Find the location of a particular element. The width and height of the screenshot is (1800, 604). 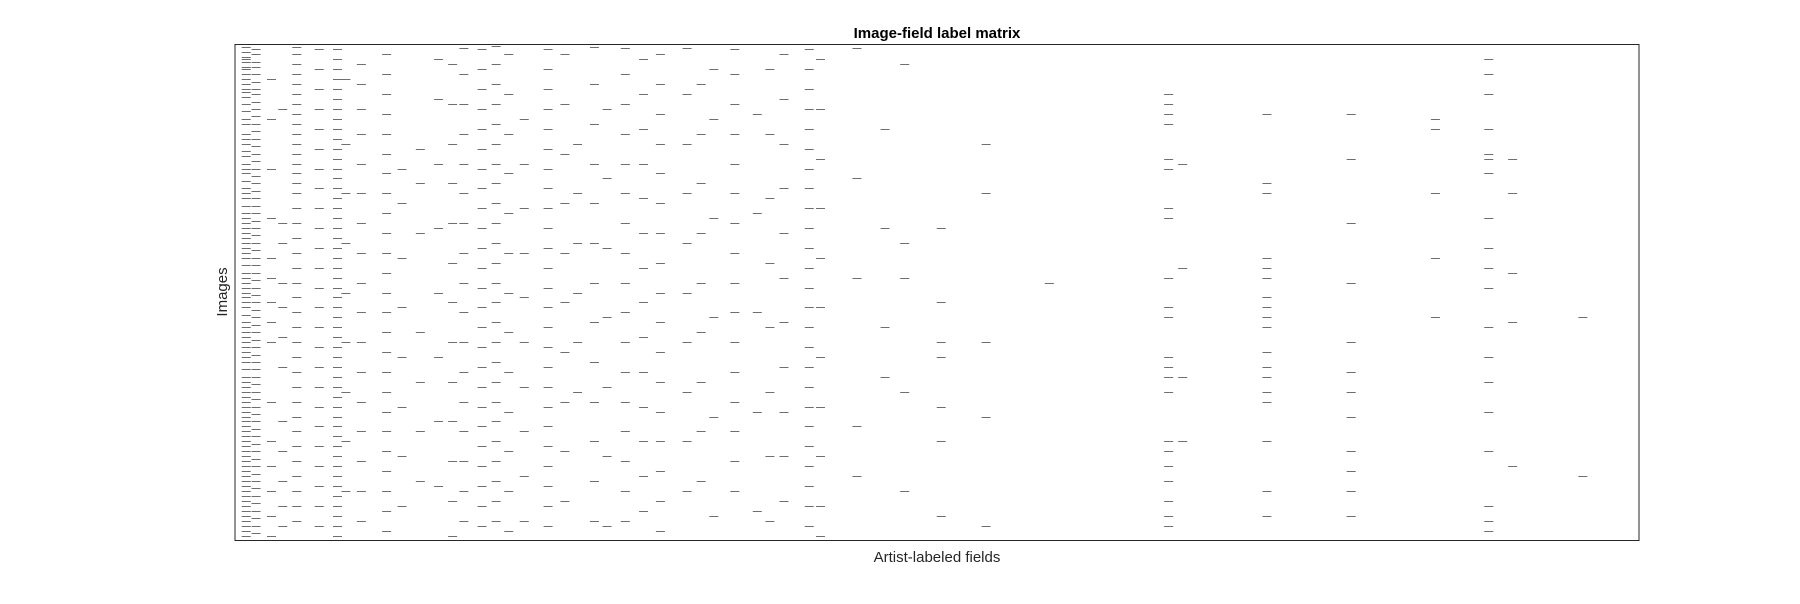

chart-title: Image-field label matrix is located at coordinates (937, 33).